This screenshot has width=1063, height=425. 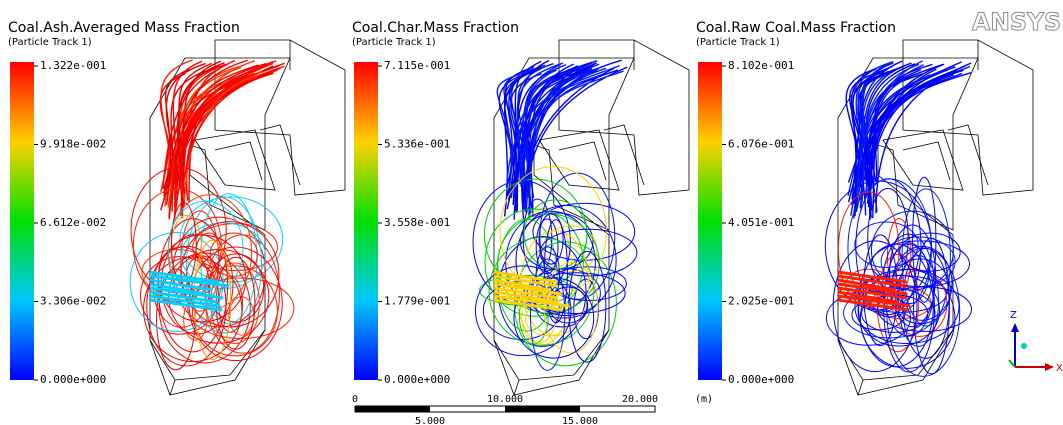 I want to click on colorbar-label: 3.306e-002, so click(x=73, y=301).